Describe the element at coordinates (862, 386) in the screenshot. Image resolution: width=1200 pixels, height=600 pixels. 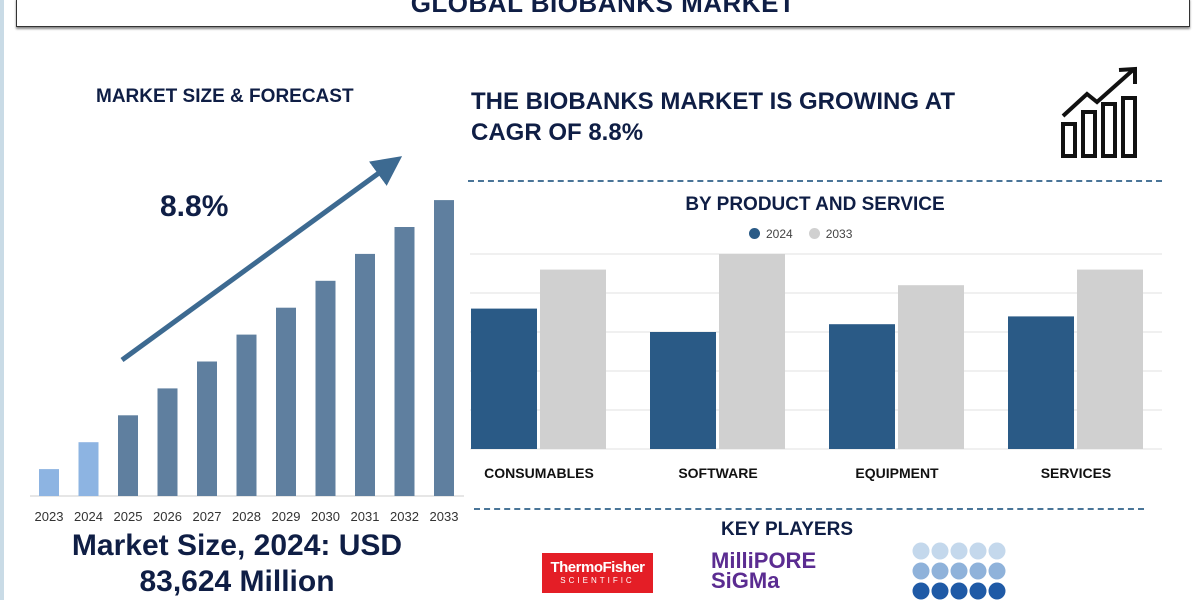
I see `bar-equipment-2024` at that location.